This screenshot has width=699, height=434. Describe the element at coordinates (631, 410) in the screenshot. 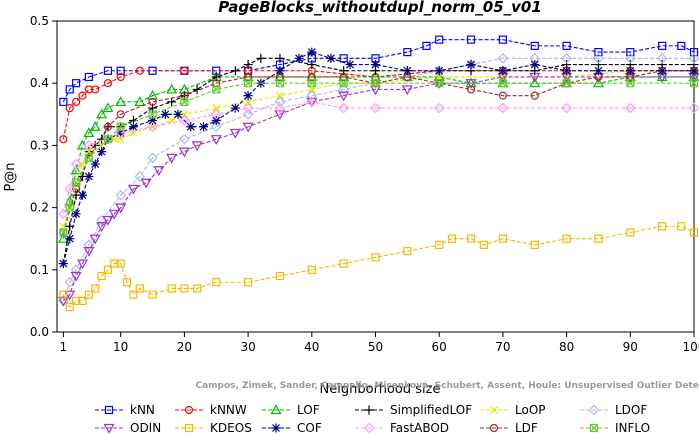

I see `legend-label: LDOF` at that location.